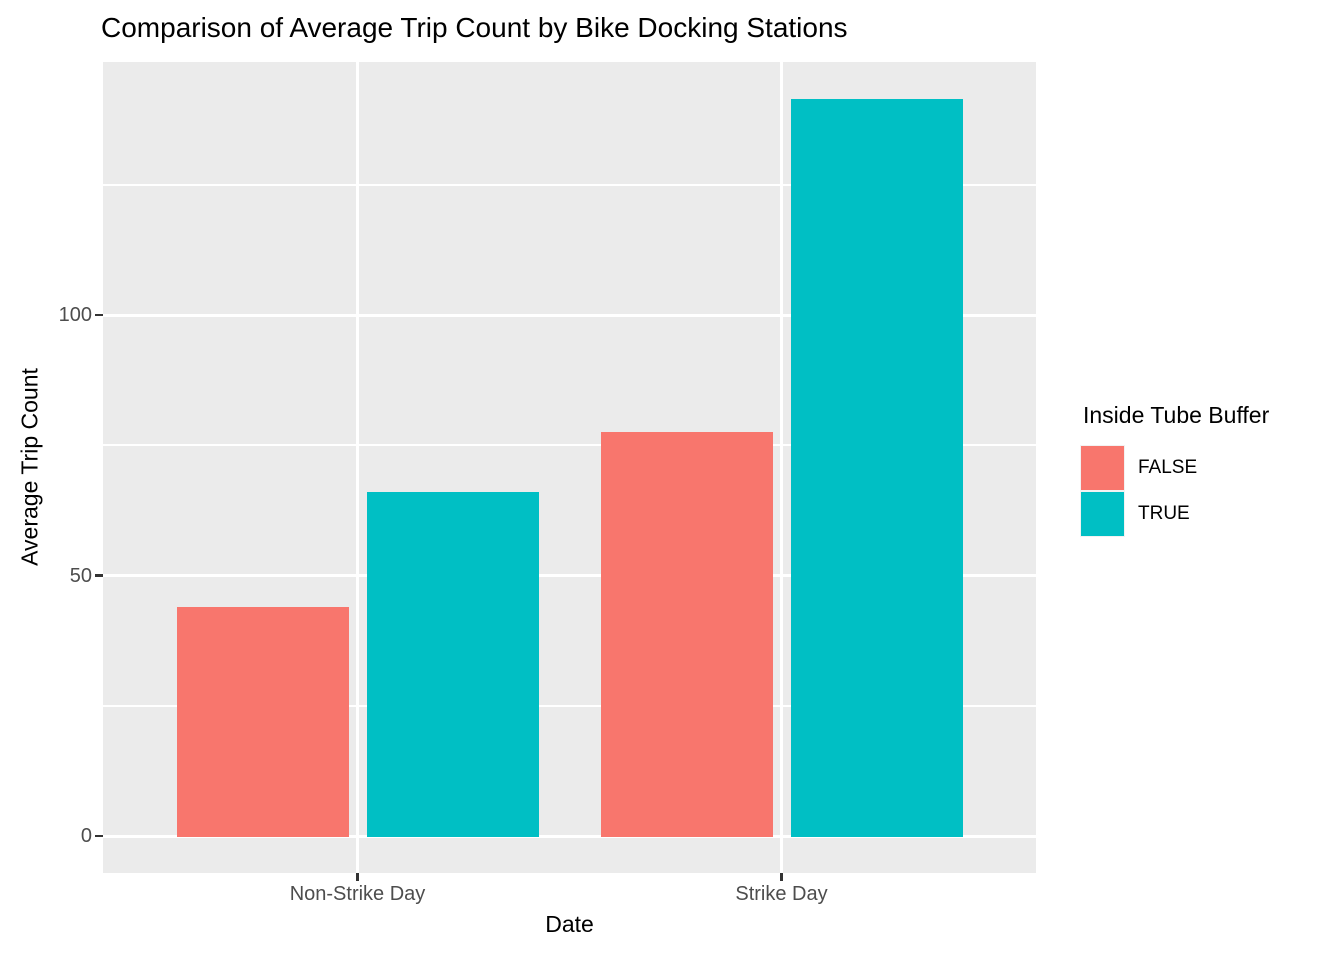  Describe the element at coordinates (569, 315) in the screenshot. I see `gridline-major-y100` at that location.